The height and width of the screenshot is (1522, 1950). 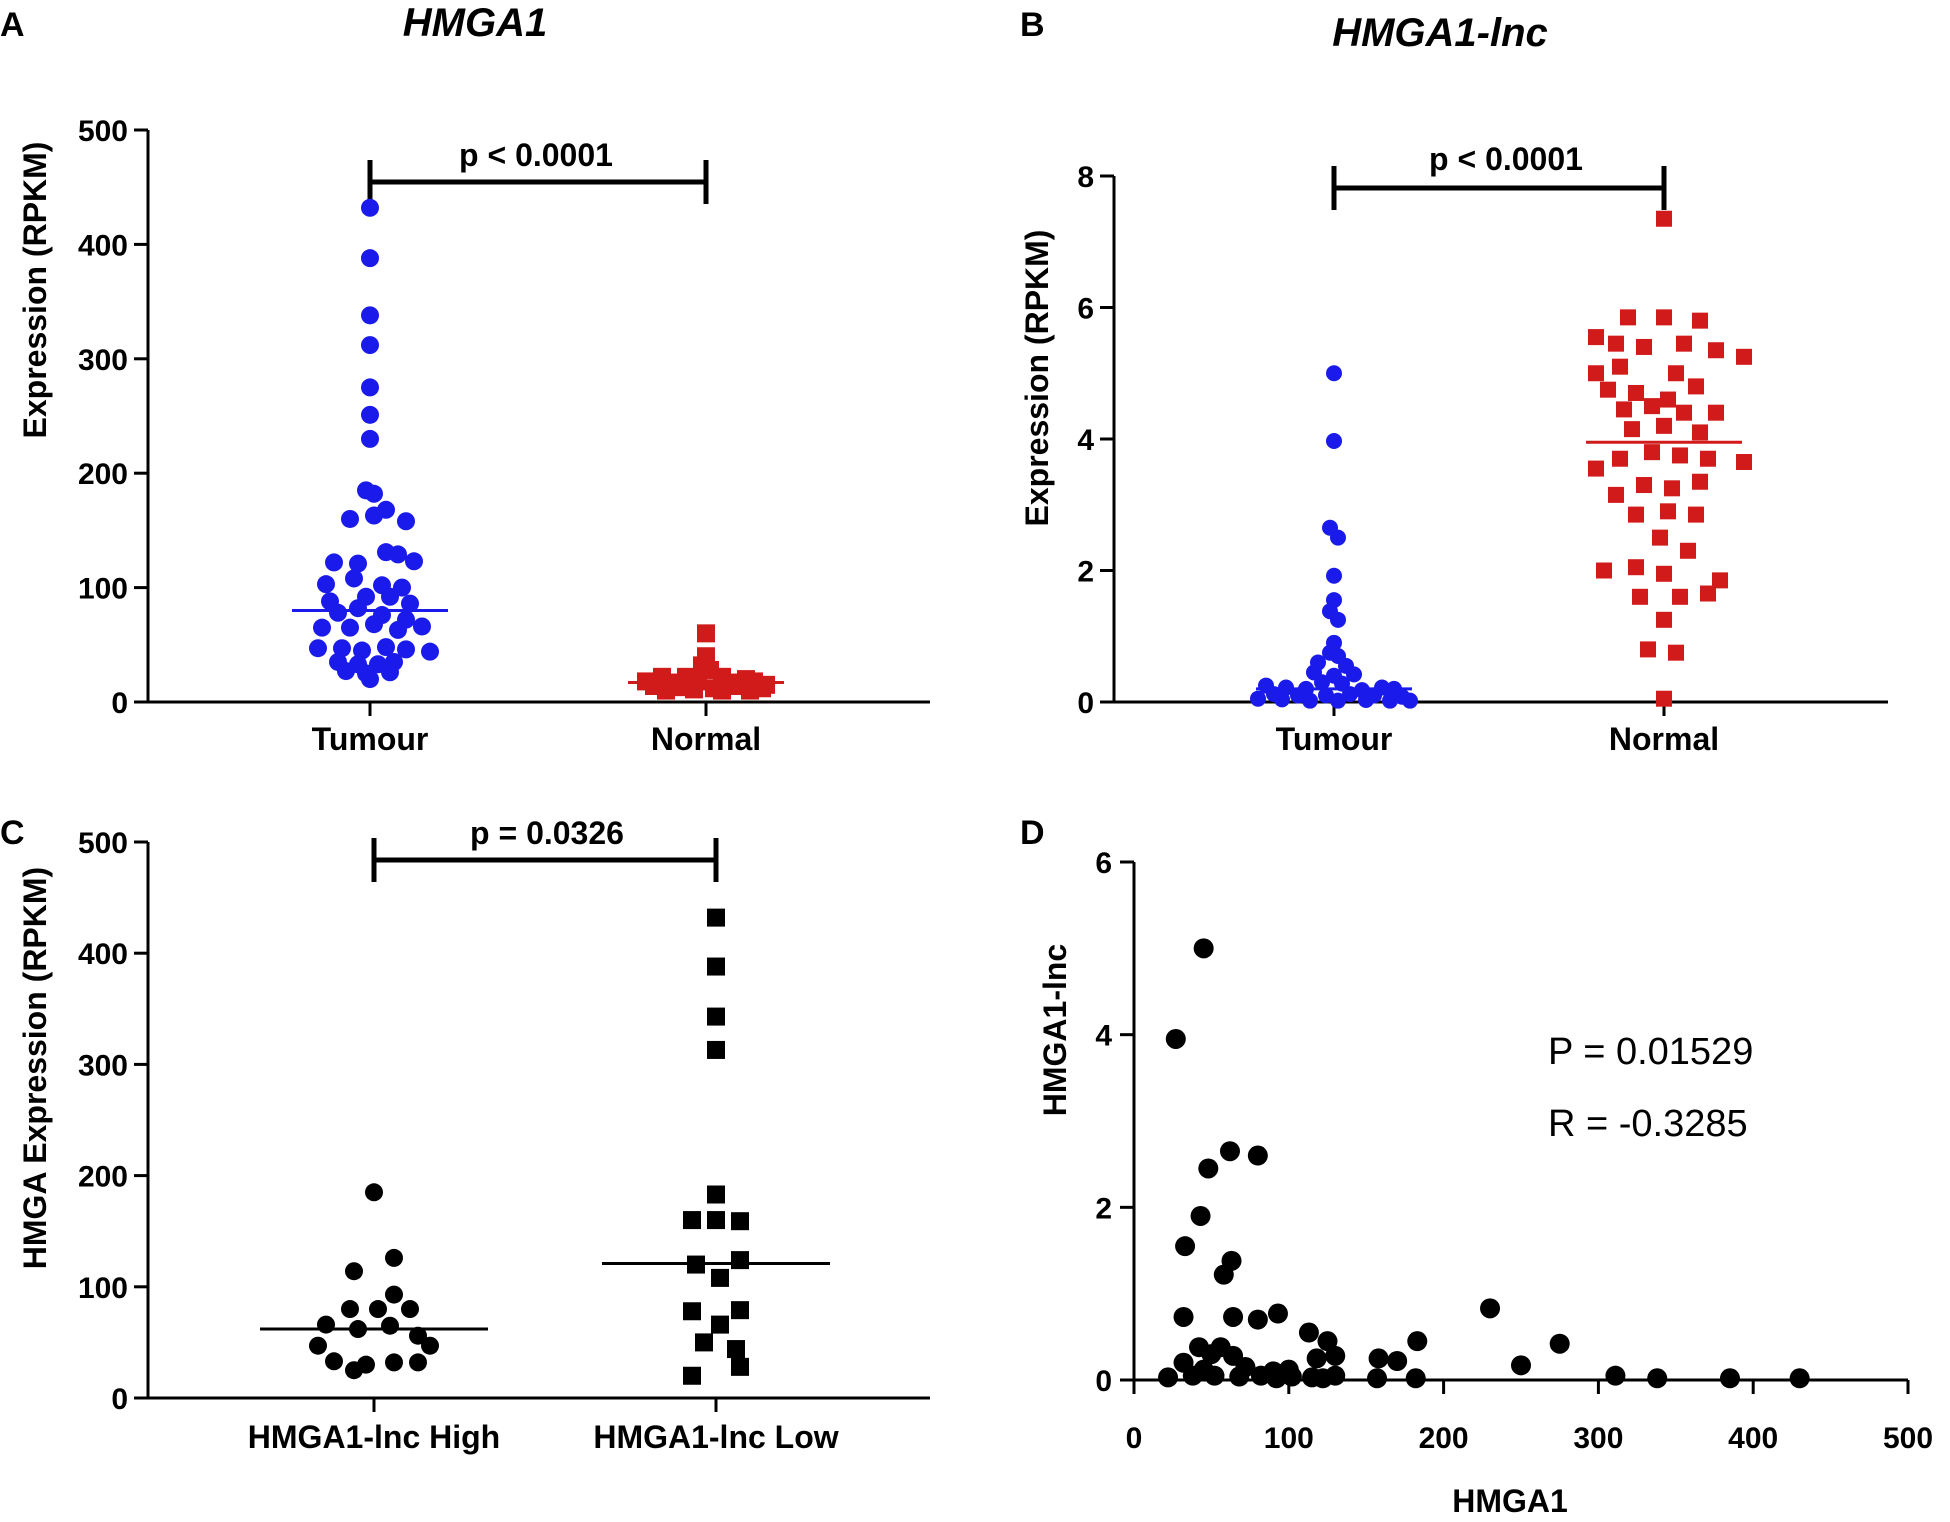 I want to click on panel-b-p-value: p < 0.0001, so click(x=1506, y=159).